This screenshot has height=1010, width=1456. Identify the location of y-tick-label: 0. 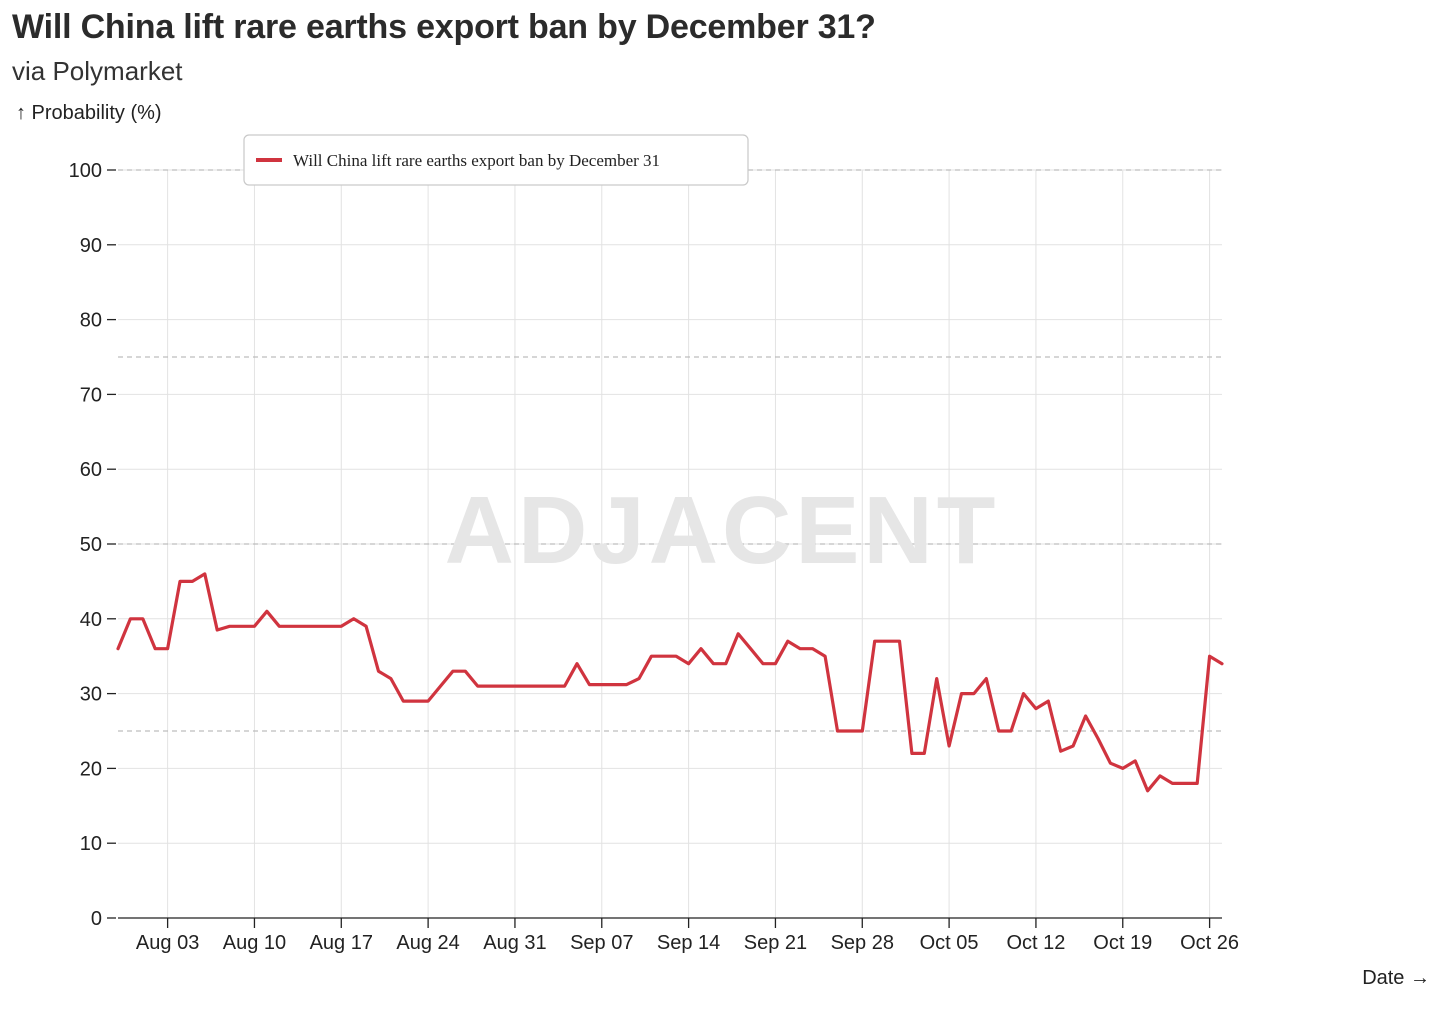
(96, 919).